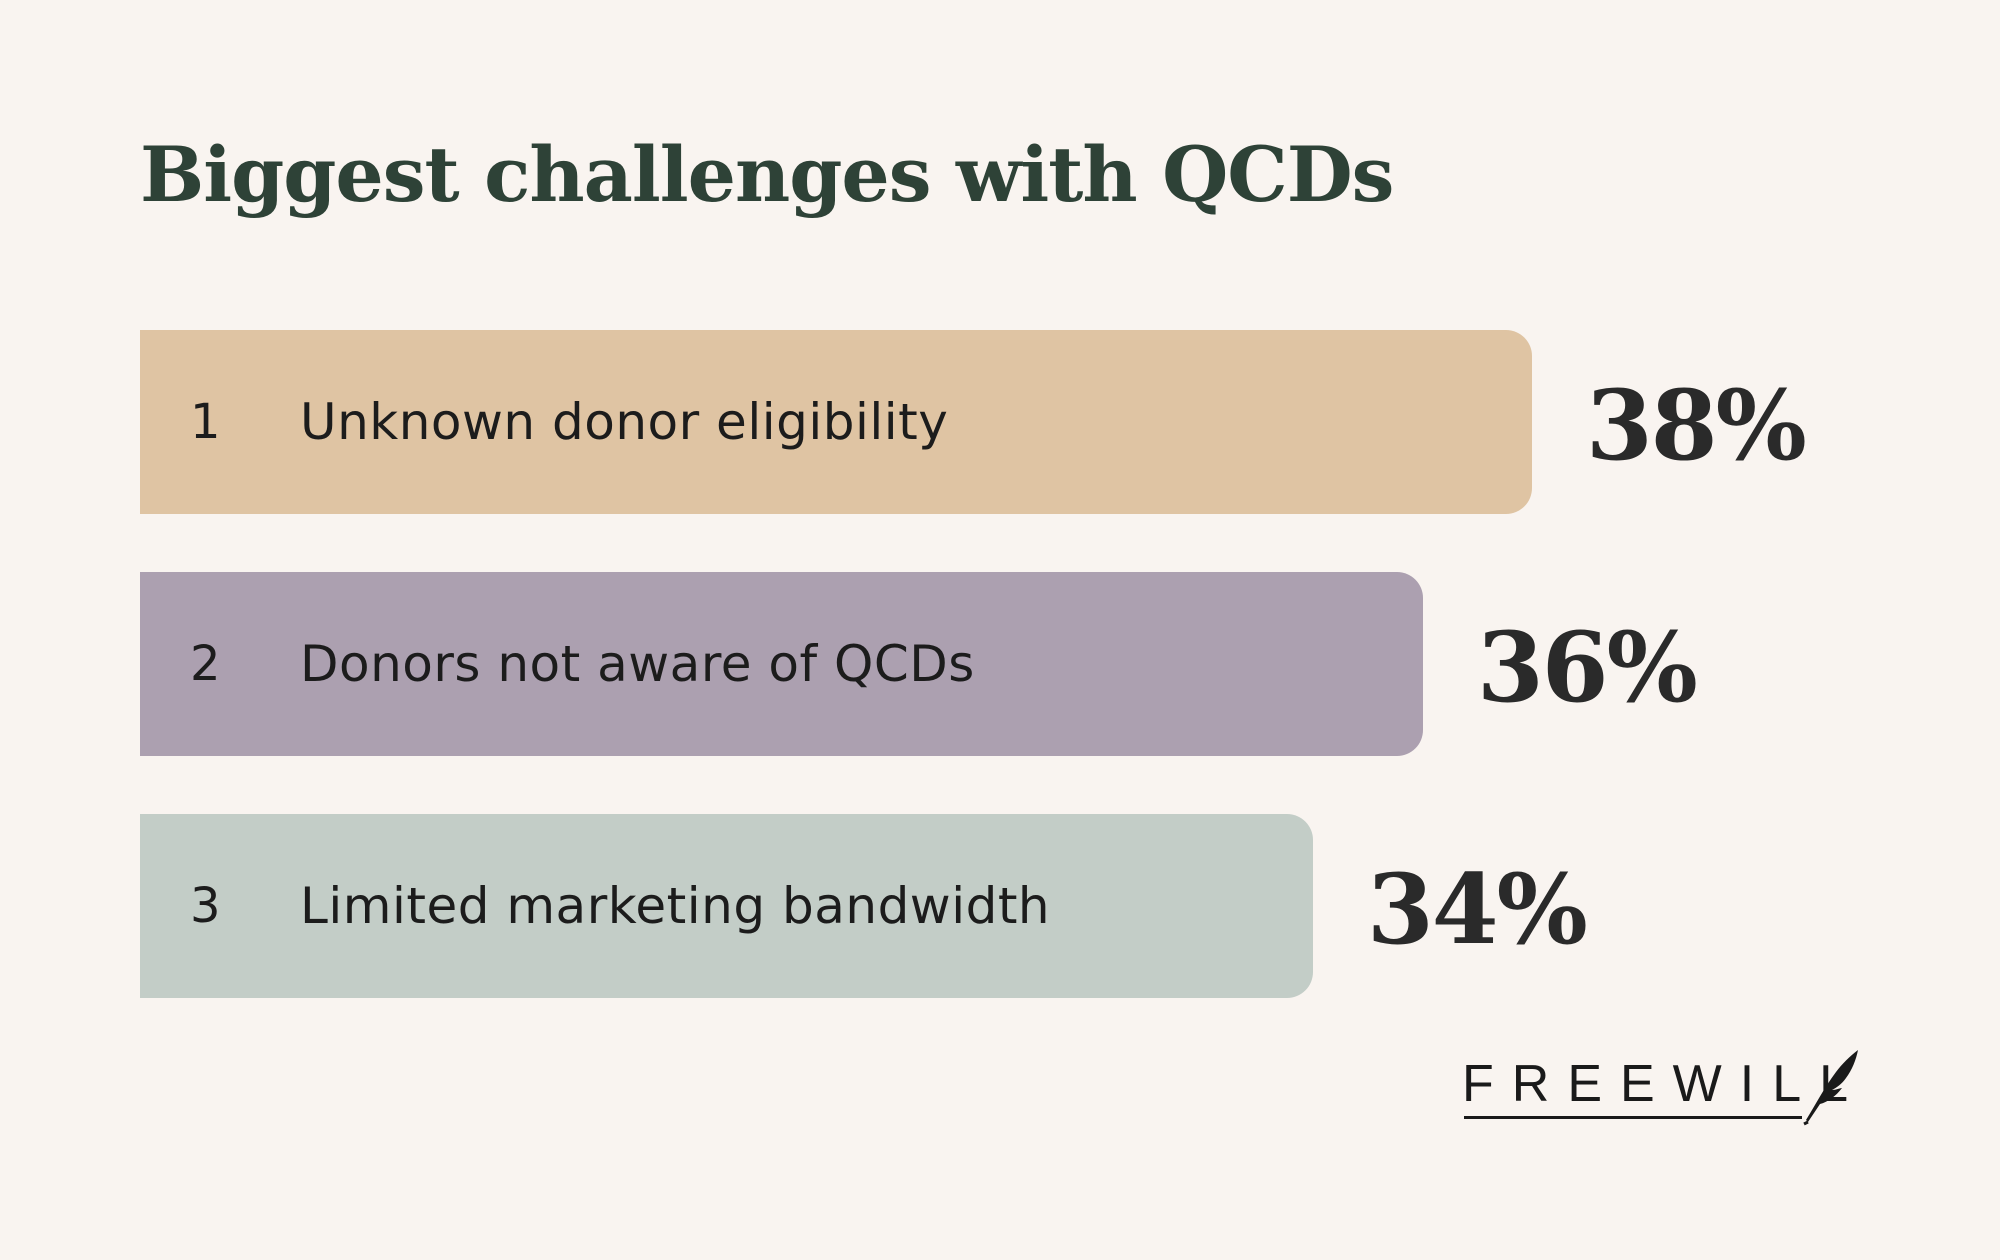  I want to click on logo-wordmark: FREEWILL, so click(1664, 1084).